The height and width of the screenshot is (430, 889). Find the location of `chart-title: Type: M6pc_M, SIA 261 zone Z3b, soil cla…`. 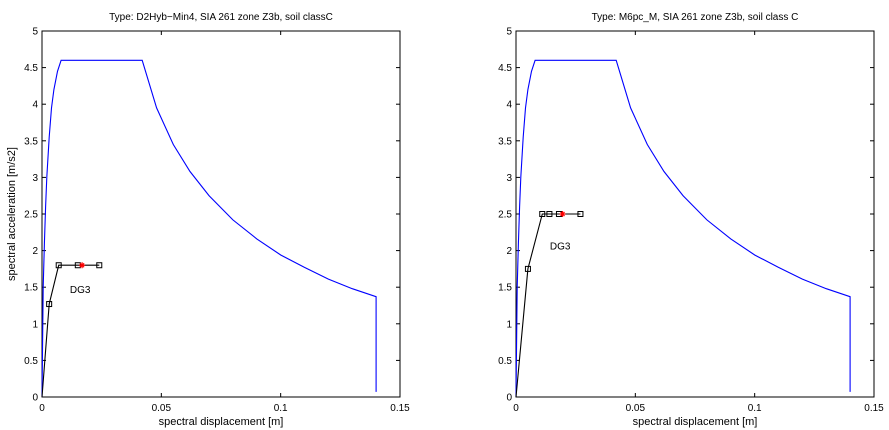

chart-title: Type: M6pc_M, SIA 261 zone Z3b, soil cla… is located at coordinates (695, 17).